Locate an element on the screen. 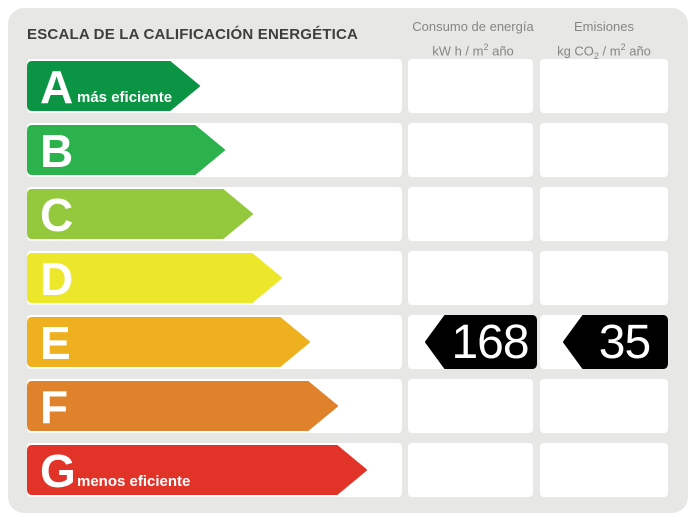 Image resolution: width=696 pixels, height=532 pixels. value-arrow-emisiones: 35 is located at coordinates (615, 342).